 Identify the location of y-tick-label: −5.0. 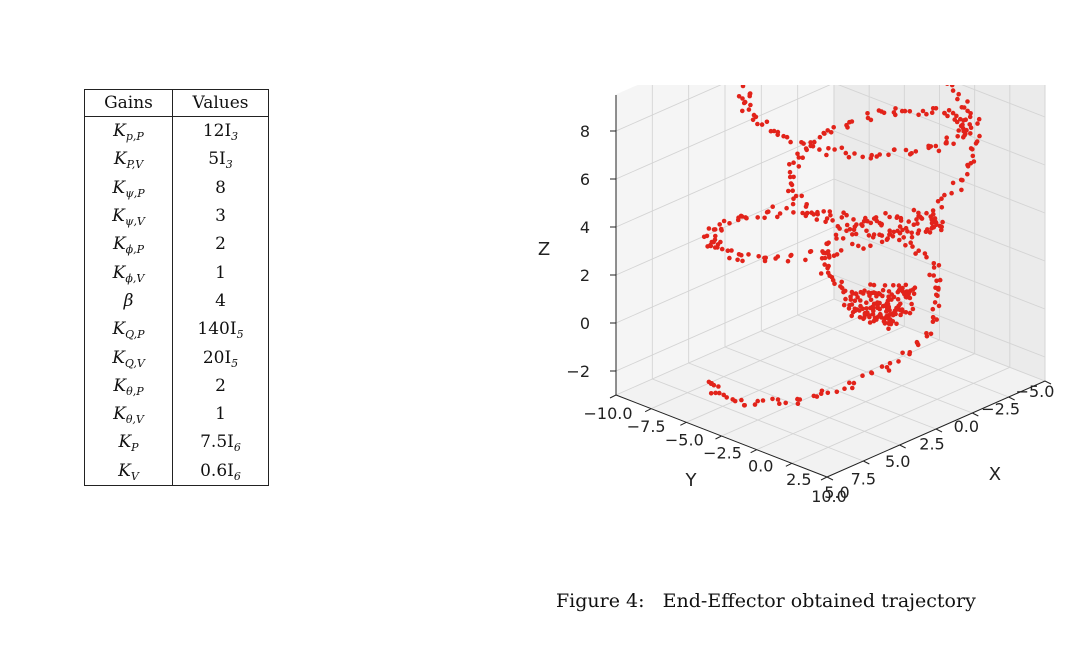
(684, 439).